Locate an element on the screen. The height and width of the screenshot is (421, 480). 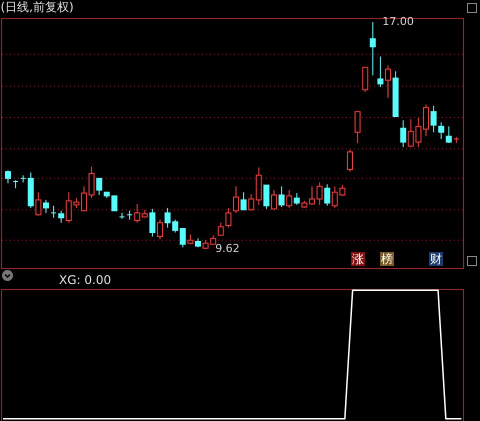
annotation: 9.62 is located at coordinates (227, 249).